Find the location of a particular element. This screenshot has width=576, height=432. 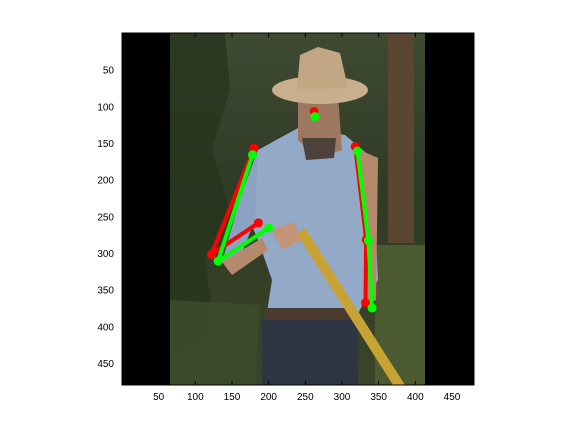

shirt is located at coordinates (309, 229).